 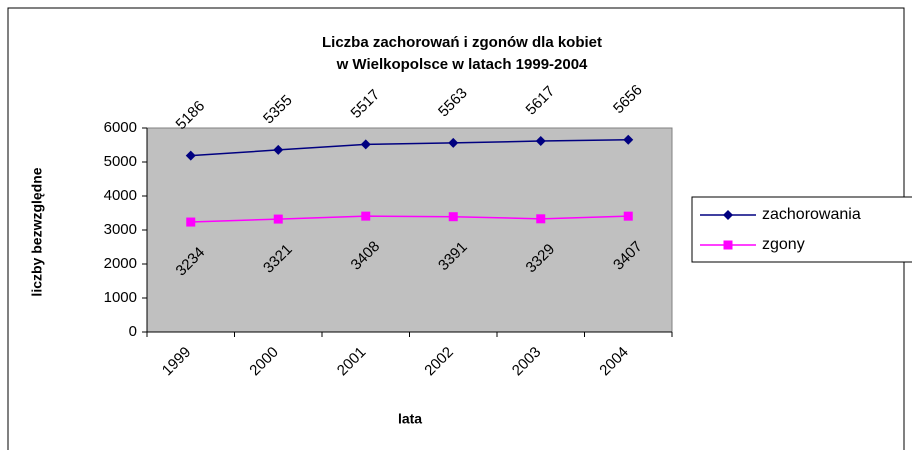 I want to click on chart-title: Liczba zachorowań i zgonów dla kobiet, so click(x=462, y=42).